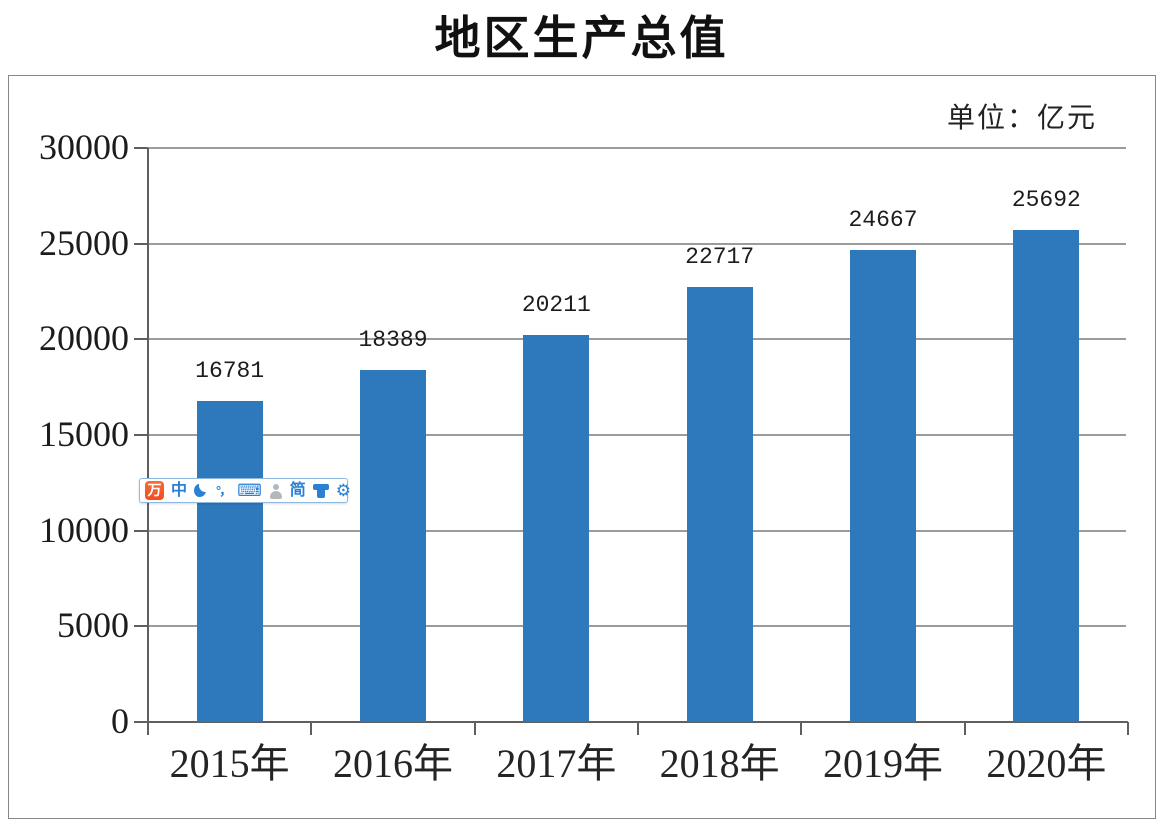 This screenshot has height=828, width=1163. I want to click on y-tick-label: 0, so click(120, 721).